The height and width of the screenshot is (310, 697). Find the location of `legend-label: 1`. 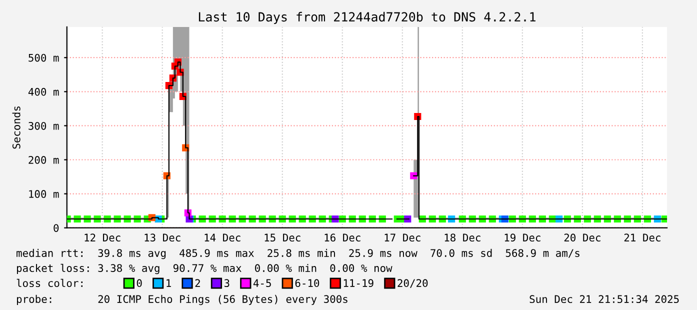

legend-label: 1 is located at coordinates (168, 283).